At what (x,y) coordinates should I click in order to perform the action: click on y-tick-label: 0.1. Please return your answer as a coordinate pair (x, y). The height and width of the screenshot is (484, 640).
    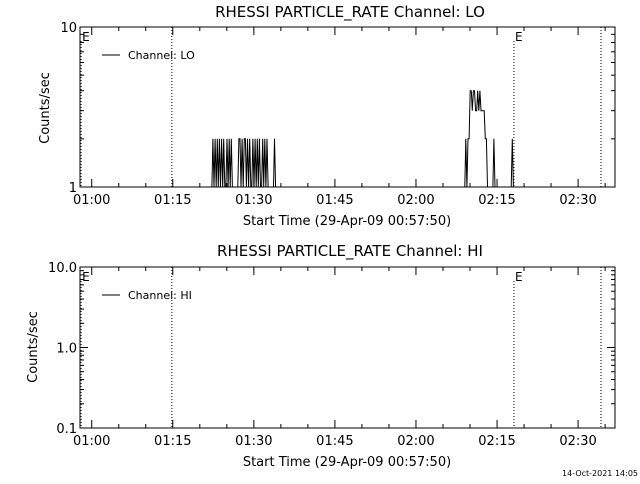
    Looking at the image, I should click on (66, 429).